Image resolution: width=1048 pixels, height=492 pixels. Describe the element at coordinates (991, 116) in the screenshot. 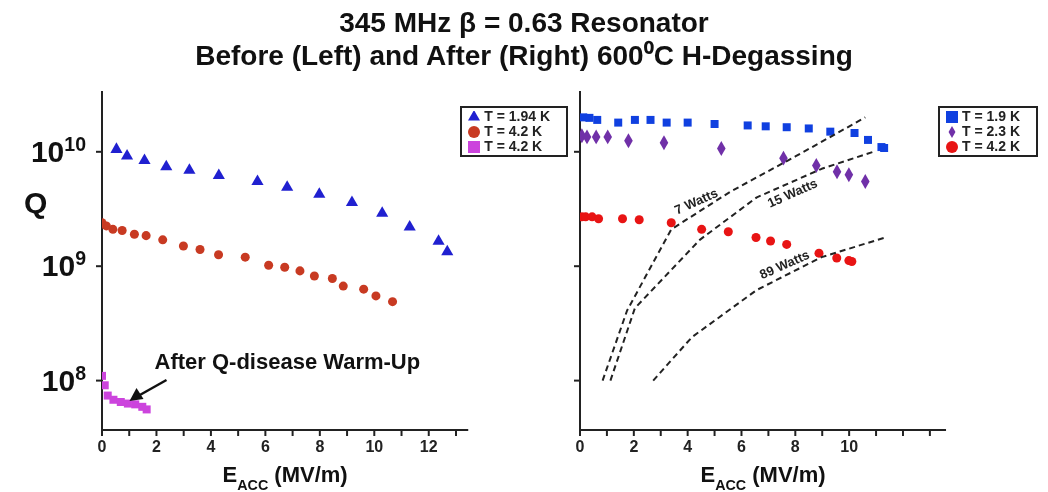

I see `legend-label: T = 1.9 K` at that location.